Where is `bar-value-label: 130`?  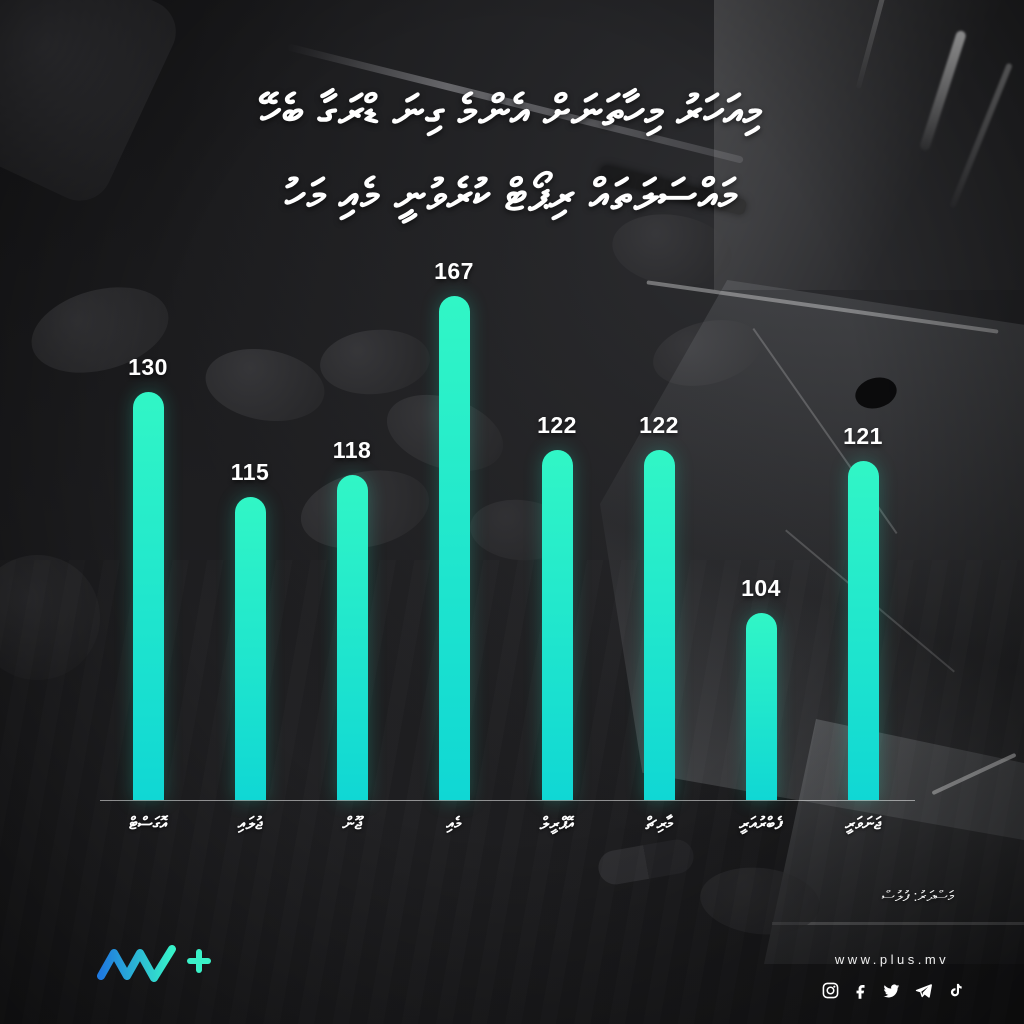
bar-value-label: 130 is located at coordinates (148, 367).